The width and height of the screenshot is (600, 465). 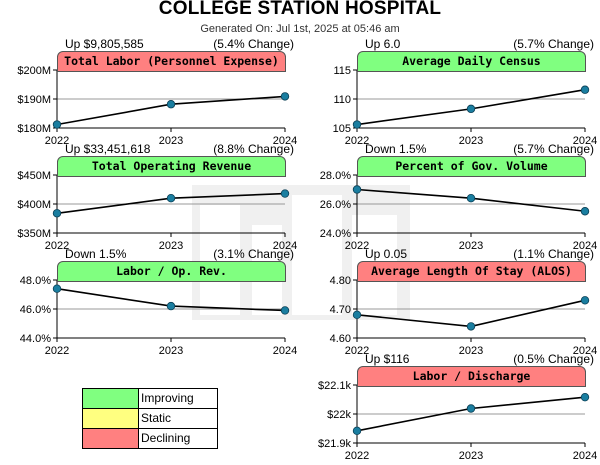 I want to click on y-tick-label: 28.0%, so click(x=335, y=176).